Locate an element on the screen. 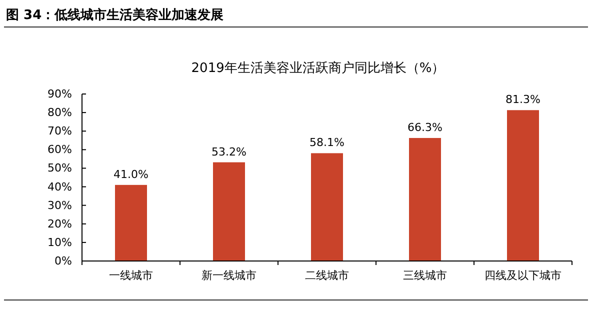 This screenshot has width=592, height=330. y-tick-label: 20% is located at coordinates (60, 223).